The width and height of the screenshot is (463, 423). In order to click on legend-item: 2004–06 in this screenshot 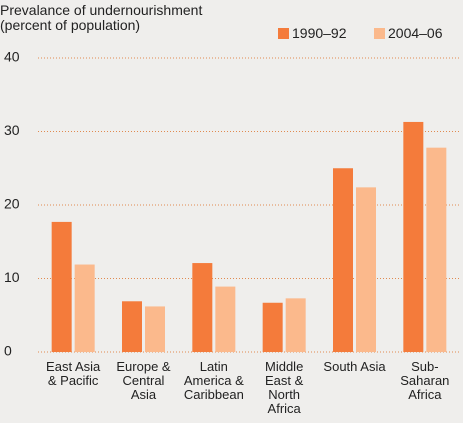, I will do `click(408, 33)`.